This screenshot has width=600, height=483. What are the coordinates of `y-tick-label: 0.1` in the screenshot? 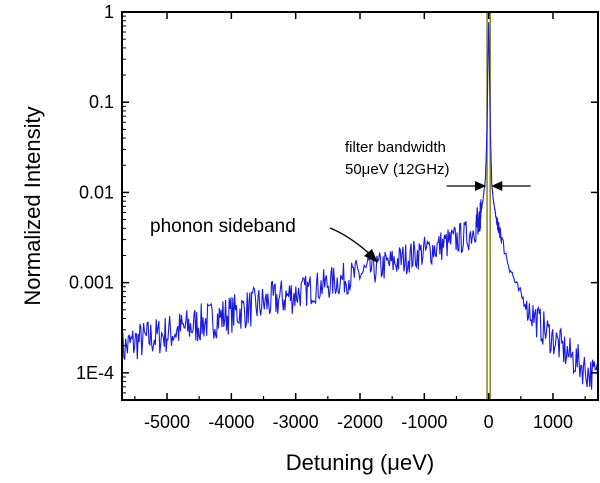 It's located at (101, 102).